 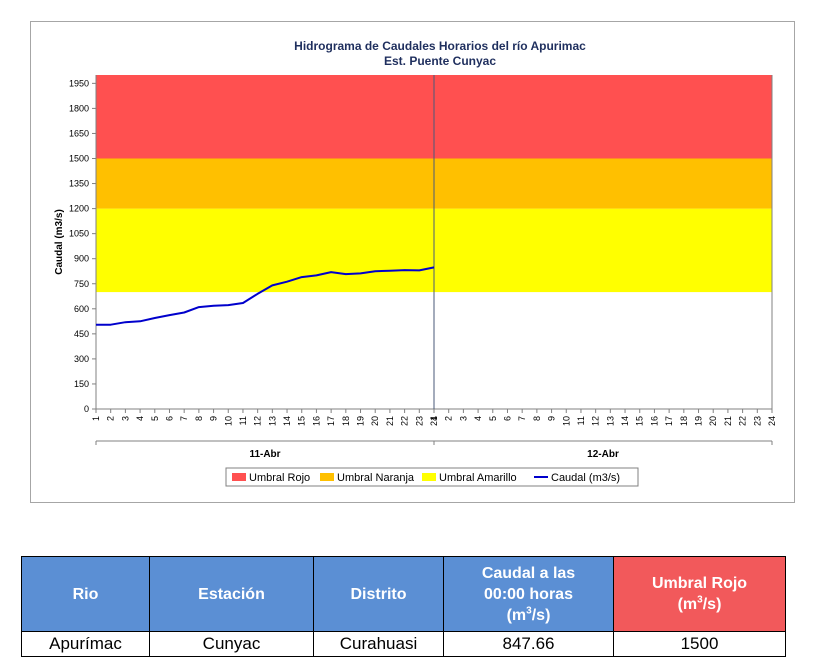 I want to click on y-tick-label: 1050, so click(x=79, y=234).